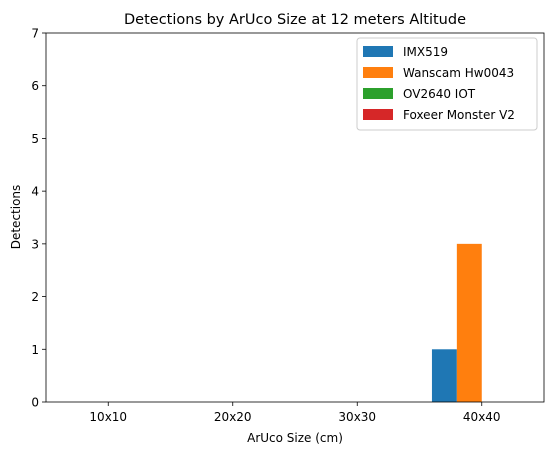 This screenshot has height=459, width=554. Describe the element at coordinates (357, 417) in the screenshot. I see `x-tick-label: 30x30` at that location.